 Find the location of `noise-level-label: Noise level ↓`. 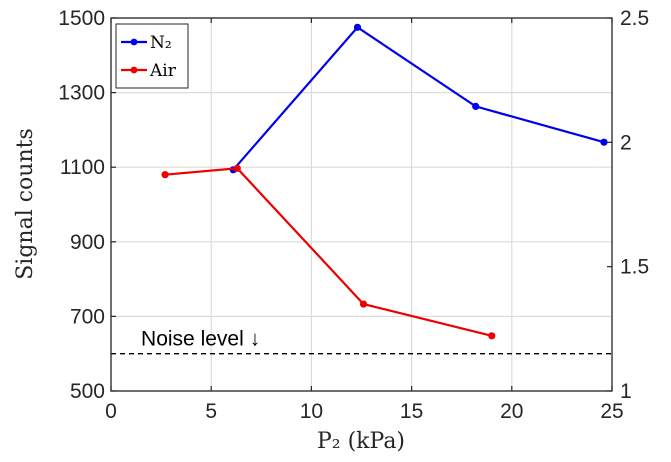

noise-level-label: Noise level ↓ is located at coordinates (200, 338).